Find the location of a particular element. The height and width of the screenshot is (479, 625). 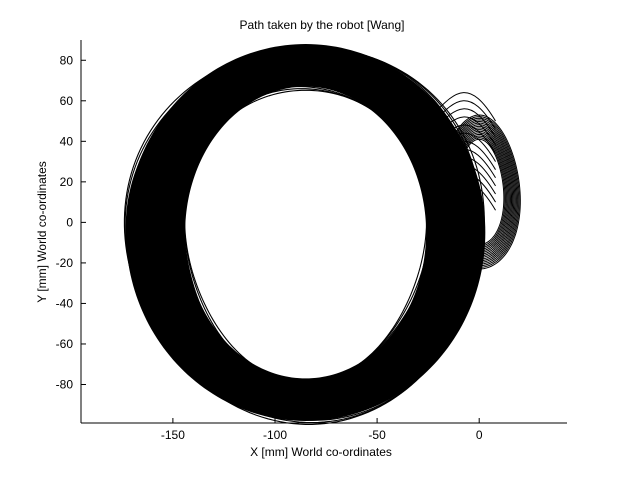

chart-title: Path taken by the robot [Wang] is located at coordinates (322, 25).